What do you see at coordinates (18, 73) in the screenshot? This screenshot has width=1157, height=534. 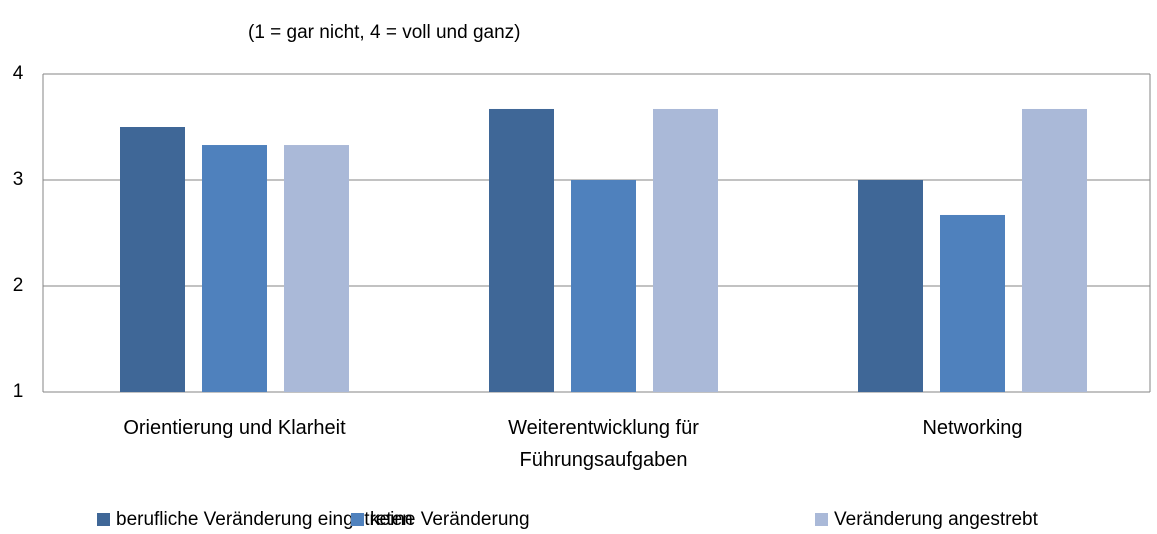 I see `y-tick-label: 4` at bounding box center [18, 73].